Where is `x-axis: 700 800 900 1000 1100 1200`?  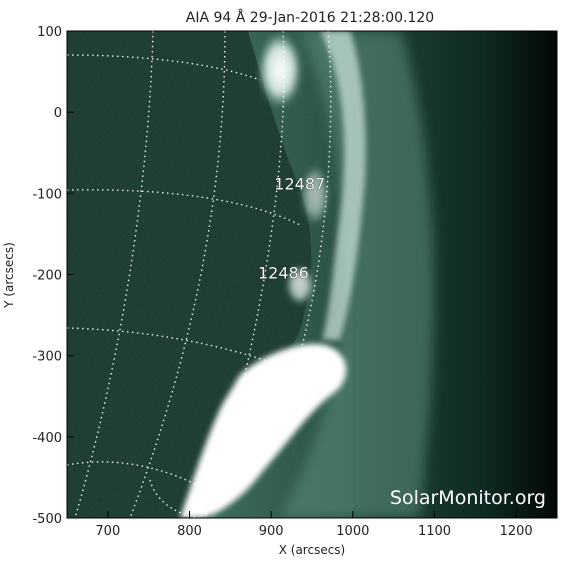
x-axis: 700 800 900 1000 1100 1200 is located at coordinates (314, 525).